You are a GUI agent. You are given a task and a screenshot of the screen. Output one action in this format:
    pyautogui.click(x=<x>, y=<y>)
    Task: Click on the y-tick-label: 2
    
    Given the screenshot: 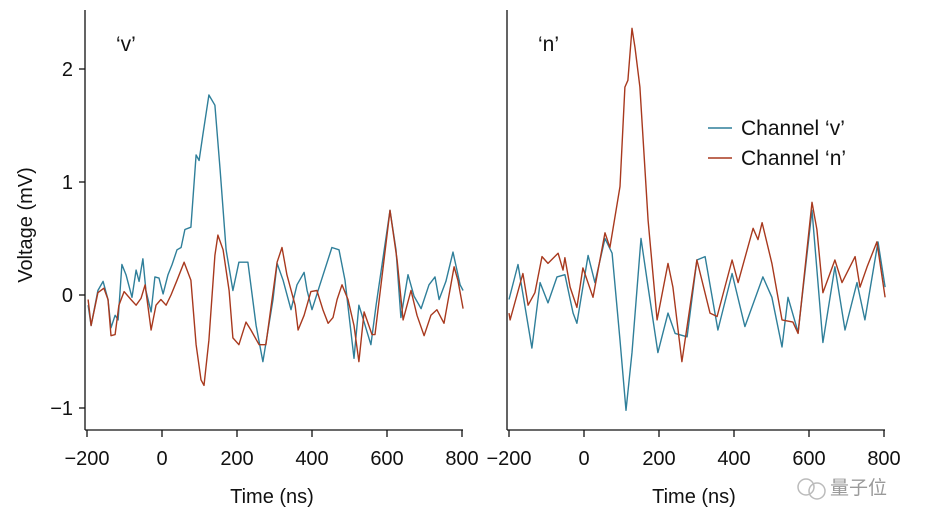 What is the action you would take?
    pyautogui.click(x=67, y=70)
    